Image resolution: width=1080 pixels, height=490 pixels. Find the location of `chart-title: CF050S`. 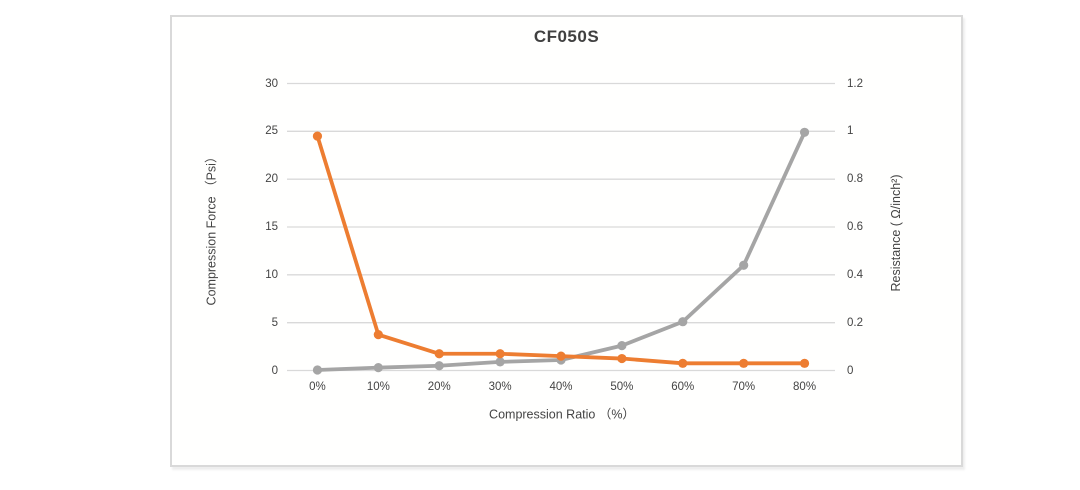

chart-title: CF050S is located at coordinates (566, 36).